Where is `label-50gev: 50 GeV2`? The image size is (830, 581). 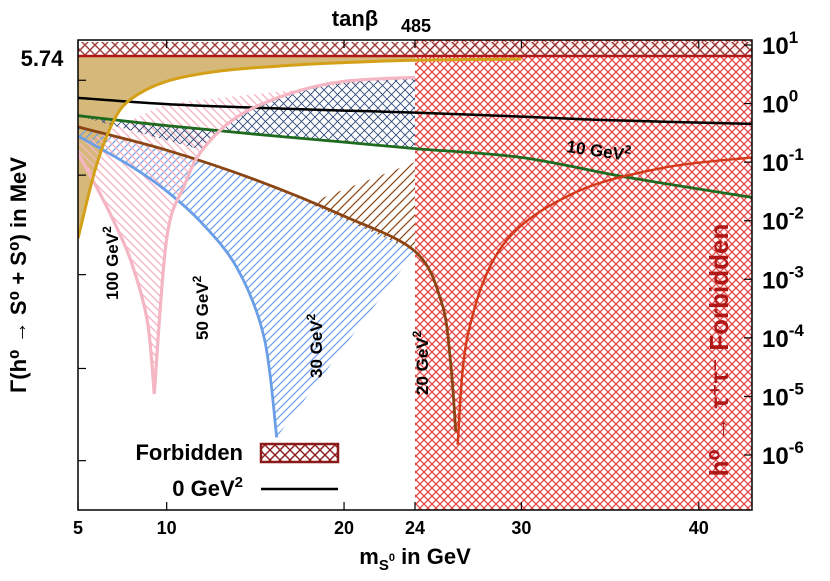
label-50gev: 50 GeV2 is located at coordinates (201, 307).